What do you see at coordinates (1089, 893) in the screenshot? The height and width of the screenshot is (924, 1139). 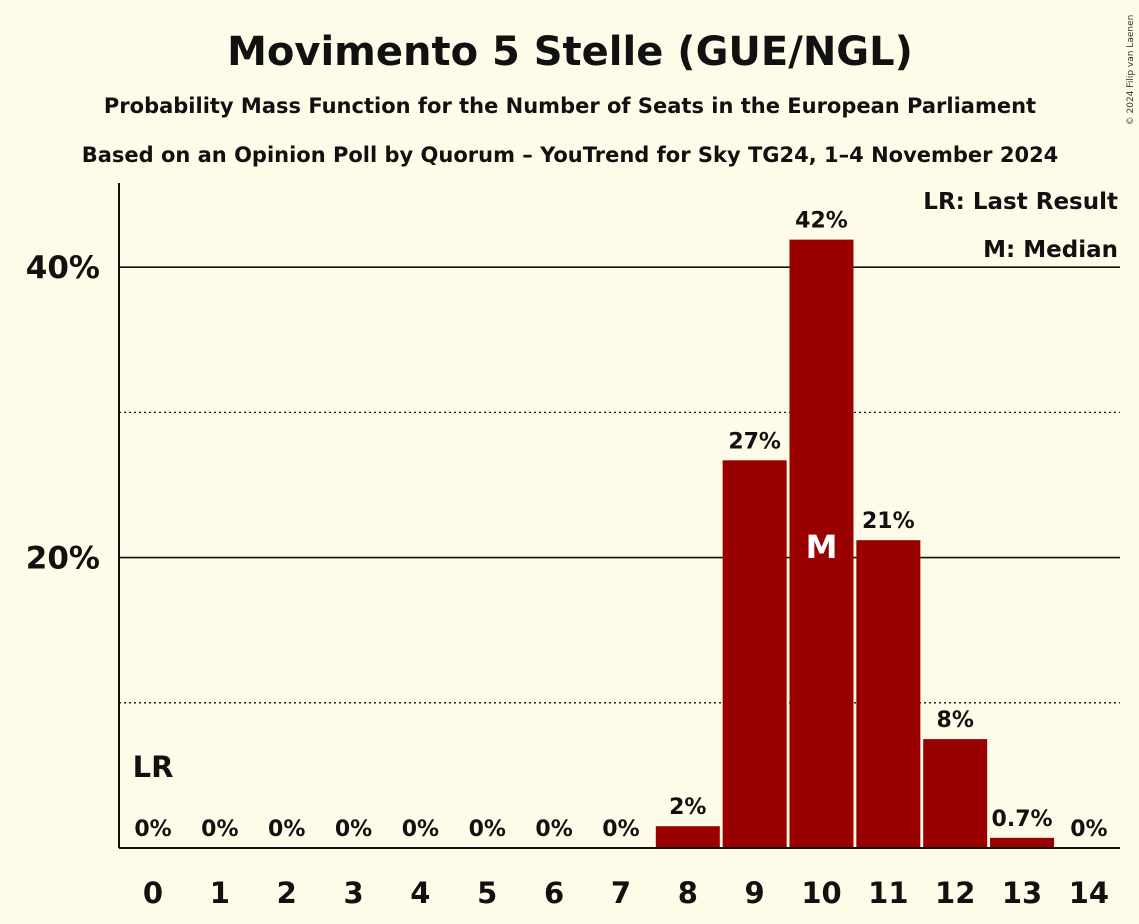 I see `x-tick-label-14: 14` at bounding box center [1089, 893].